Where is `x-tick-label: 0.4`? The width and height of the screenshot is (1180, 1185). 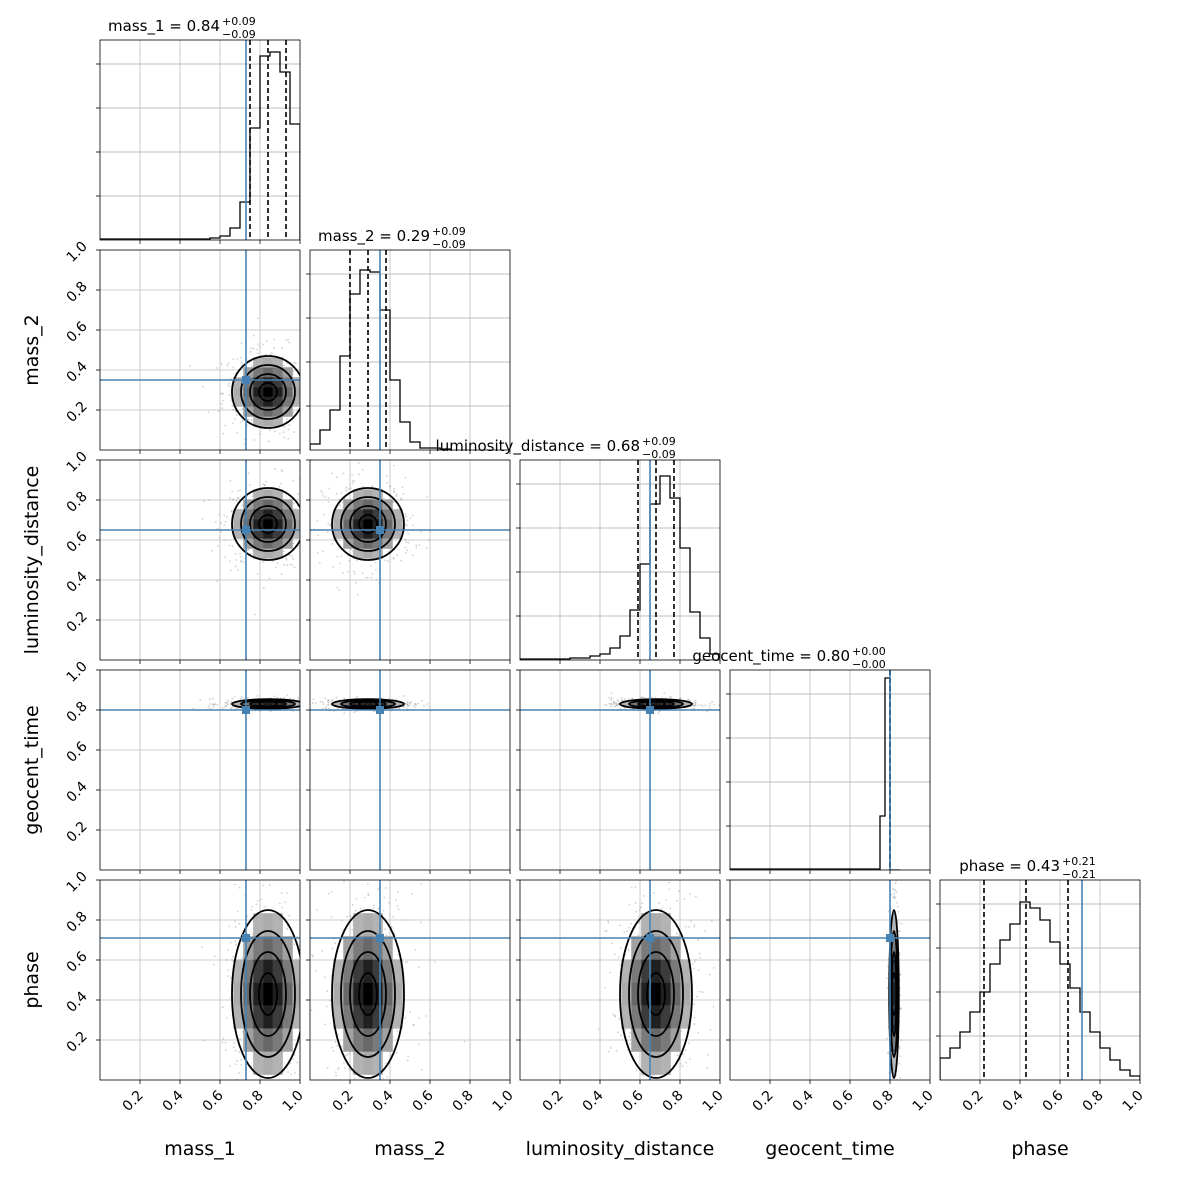 x-tick-label: 0.4 is located at coordinates (173, 1101).